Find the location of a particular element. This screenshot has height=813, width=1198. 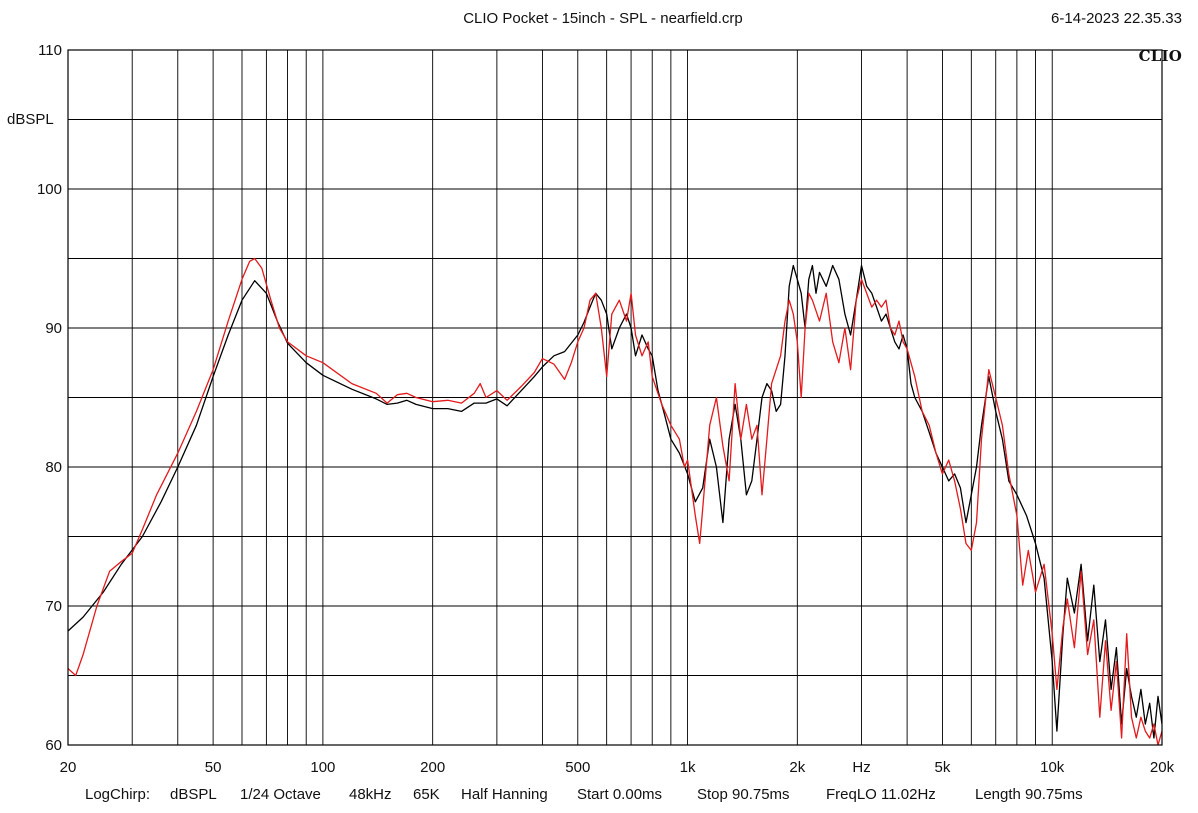

y-tick-label: 70 is located at coordinates (53, 606).